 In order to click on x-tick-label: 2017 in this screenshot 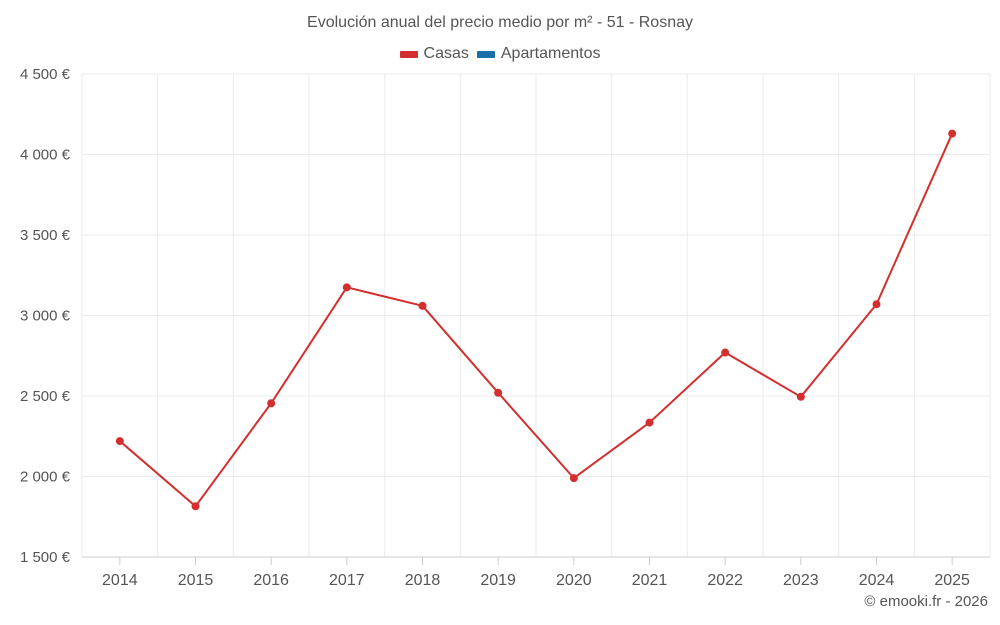, I will do `click(347, 580)`.